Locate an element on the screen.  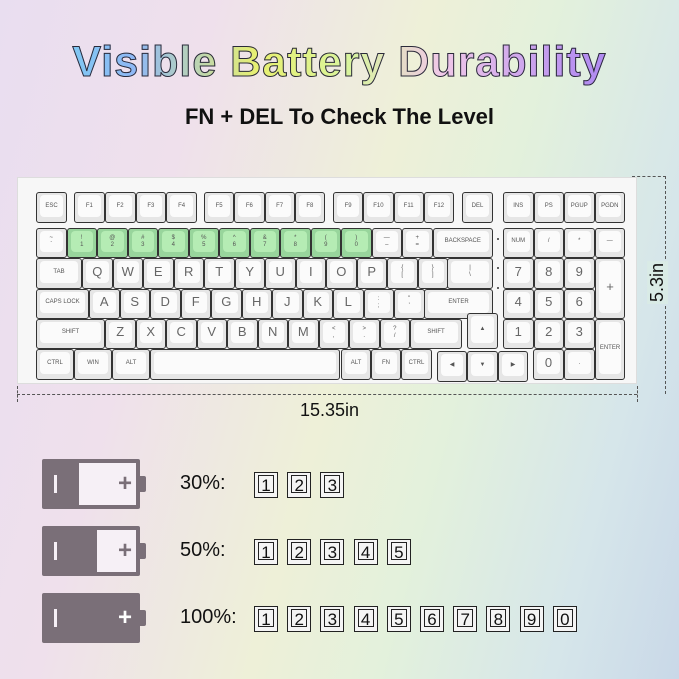
key-y: Y is located at coordinates (249, 273).